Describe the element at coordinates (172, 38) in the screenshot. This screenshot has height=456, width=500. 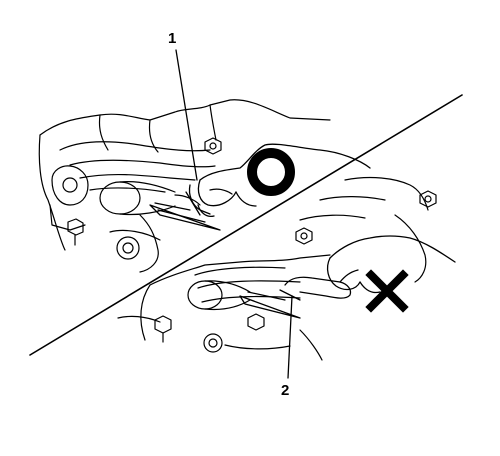
I see `callout-1-label: 1` at that location.